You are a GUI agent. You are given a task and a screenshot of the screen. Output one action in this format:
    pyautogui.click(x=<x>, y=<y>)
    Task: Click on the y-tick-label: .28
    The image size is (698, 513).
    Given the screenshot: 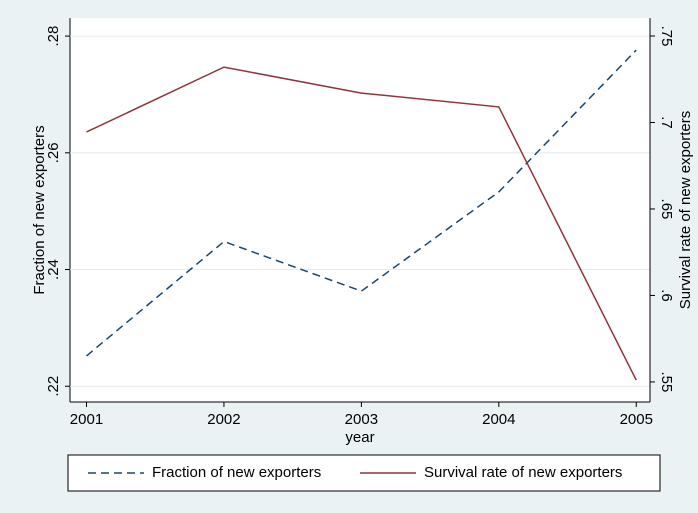 What is the action you would take?
    pyautogui.click(x=53, y=36)
    